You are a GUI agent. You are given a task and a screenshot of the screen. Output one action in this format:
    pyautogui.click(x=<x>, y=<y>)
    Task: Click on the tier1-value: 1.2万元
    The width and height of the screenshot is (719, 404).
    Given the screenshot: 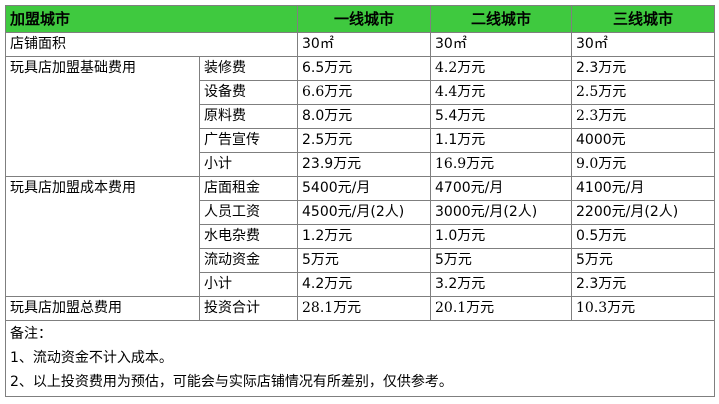 What is the action you would take?
    pyautogui.click(x=364, y=236)
    